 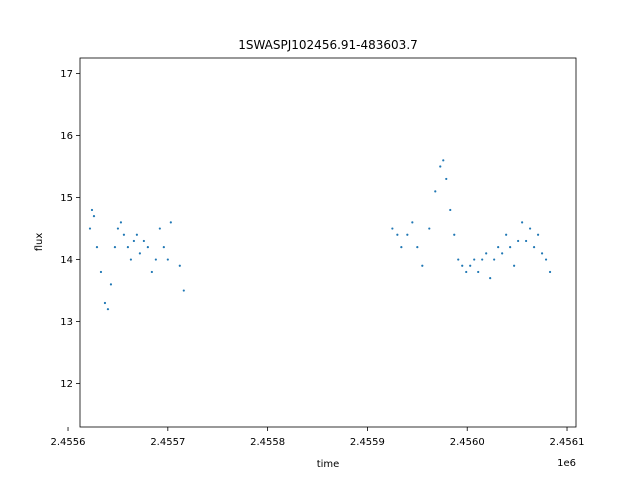 I want to click on x-tick-label: 2.4560, so click(x=467, y=442).